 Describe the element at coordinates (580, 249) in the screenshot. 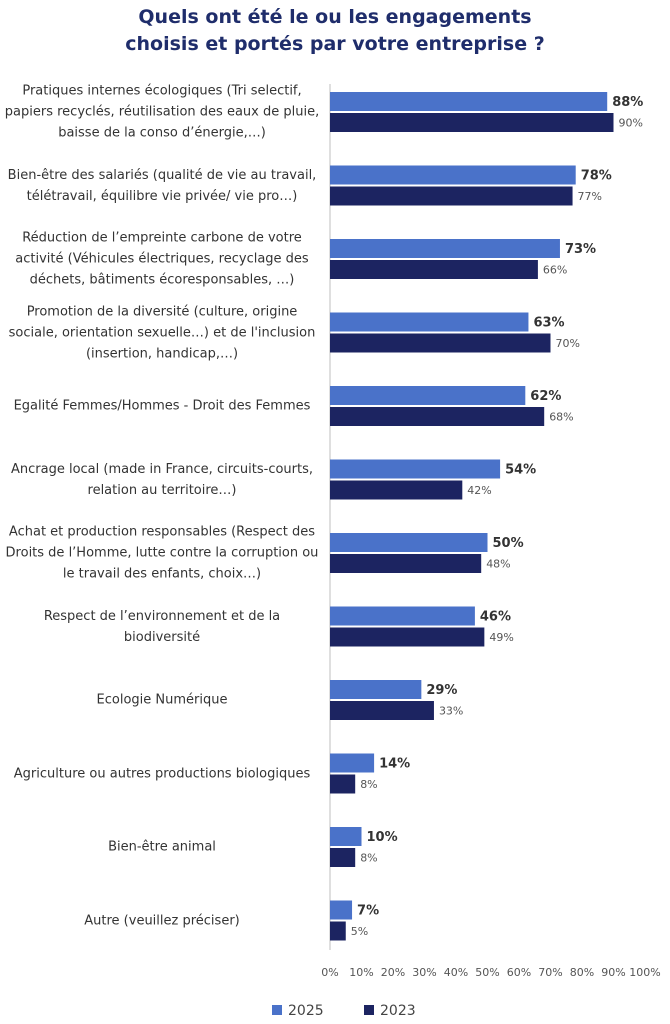

I see `value-label: 73%` at that location.